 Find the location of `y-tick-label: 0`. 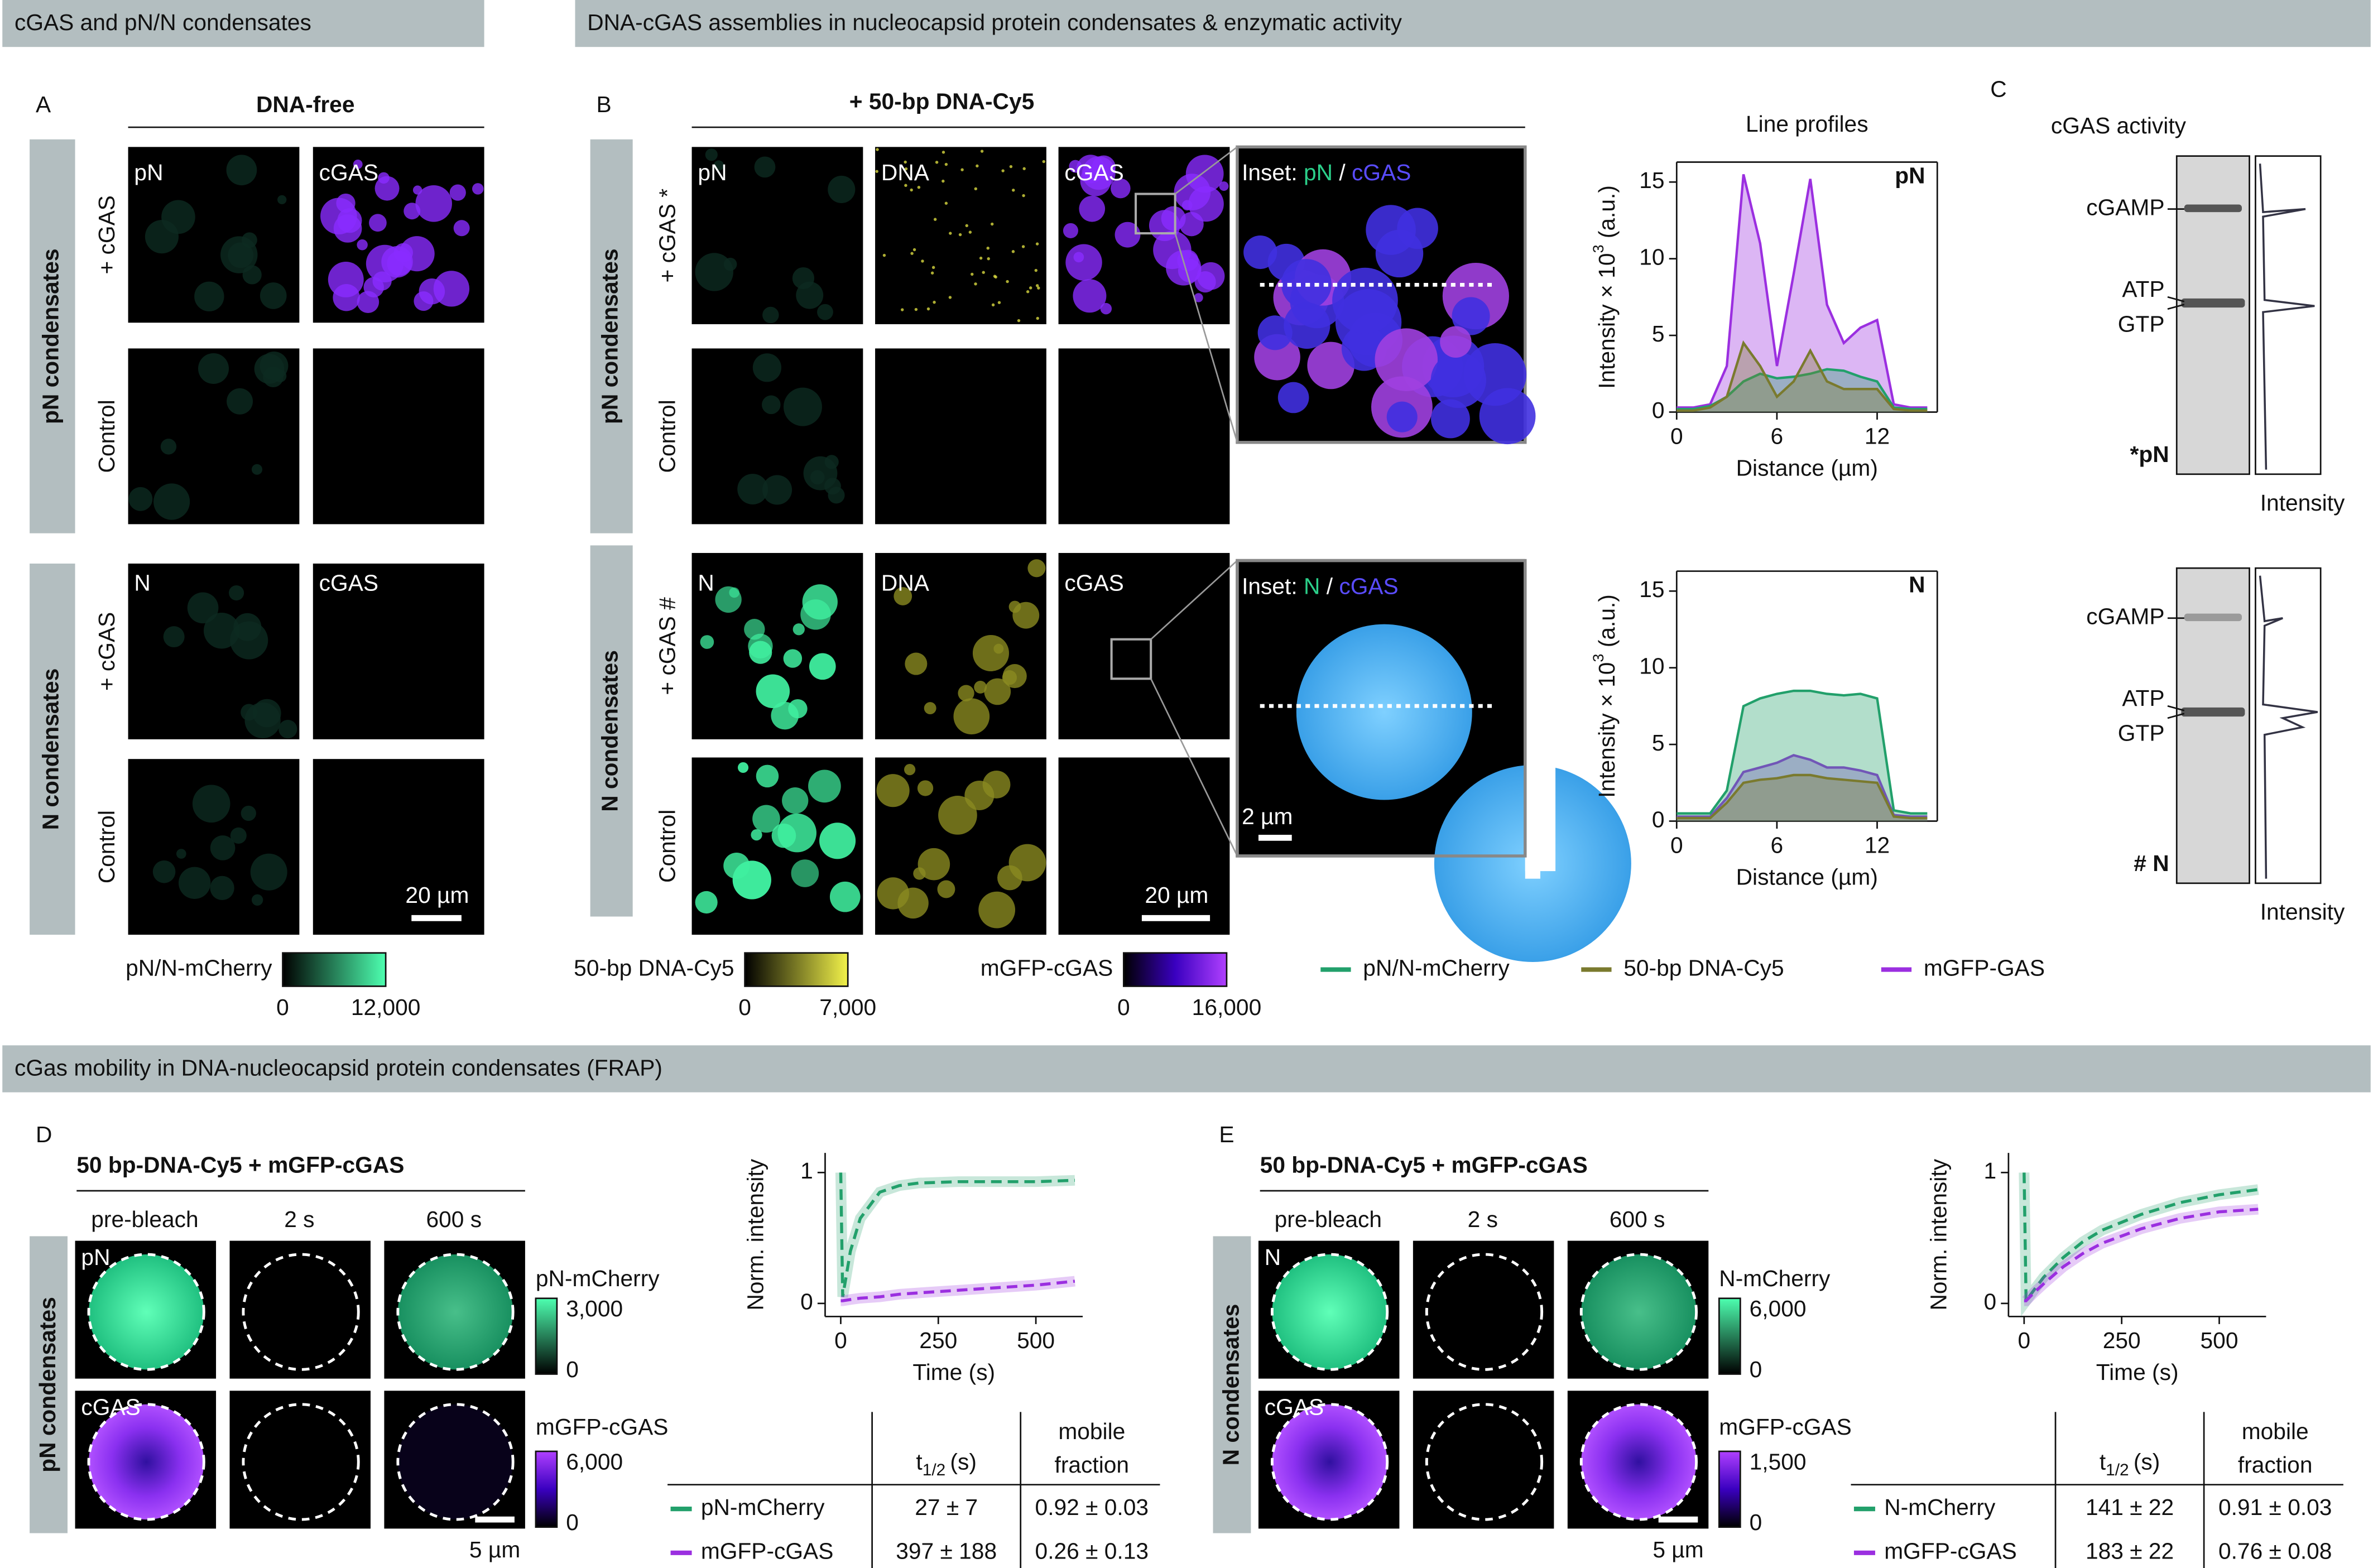

y-tick-label: 0 is located at coordinates (1658, 819).